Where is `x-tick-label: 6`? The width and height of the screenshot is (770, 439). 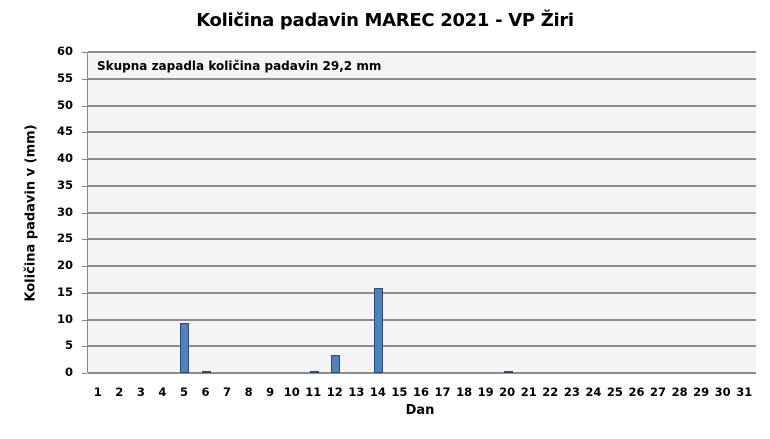
x-tick-label: 6 is located at coordinates (205, 392).